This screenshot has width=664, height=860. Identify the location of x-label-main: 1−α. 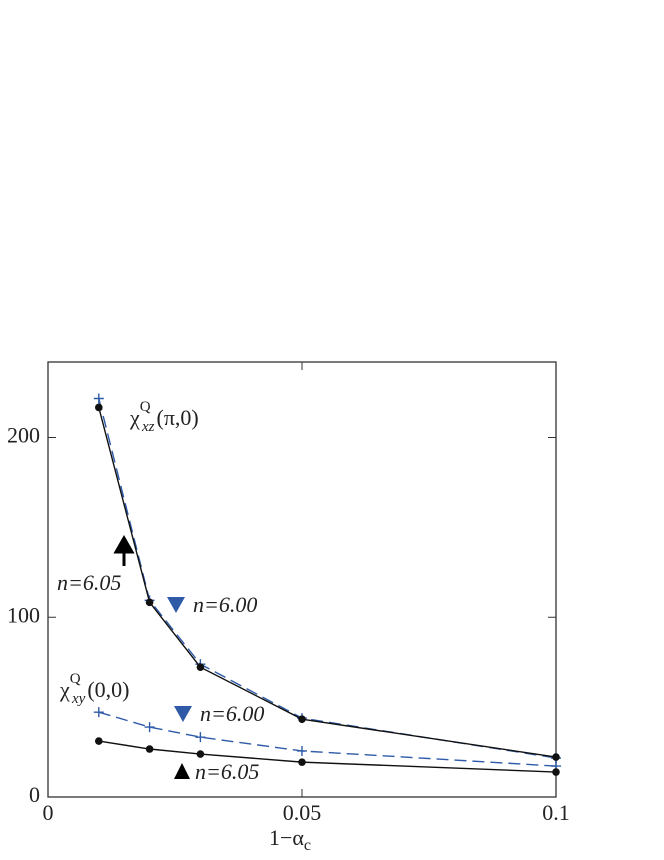
(286, 837).